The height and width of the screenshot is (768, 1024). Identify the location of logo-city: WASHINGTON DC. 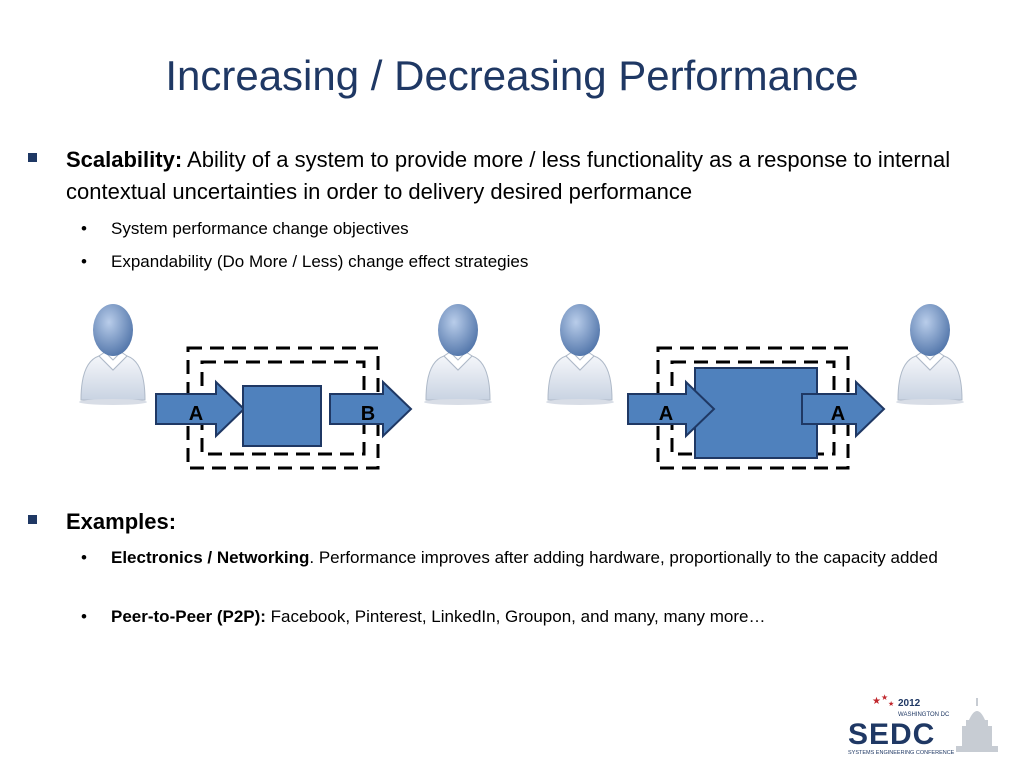
(924, 715).